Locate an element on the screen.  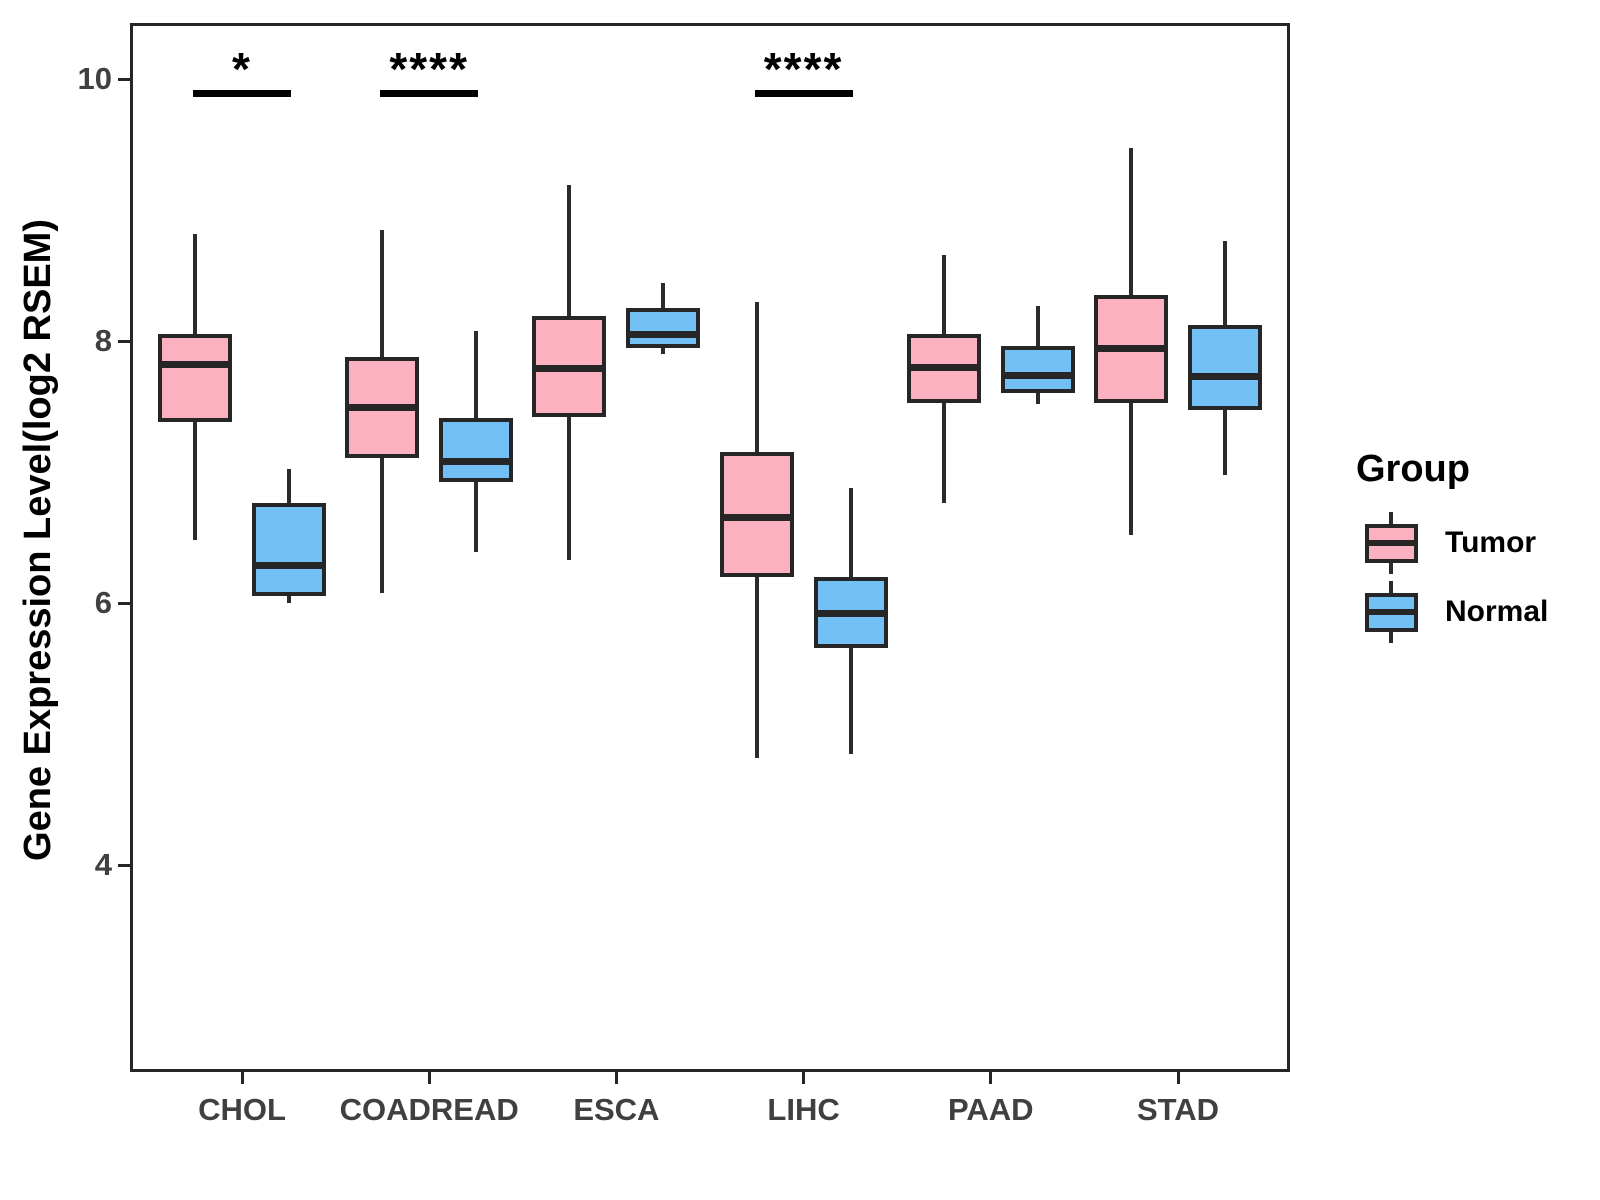
median-normal-ESCA is located at coordinates (663, 334).